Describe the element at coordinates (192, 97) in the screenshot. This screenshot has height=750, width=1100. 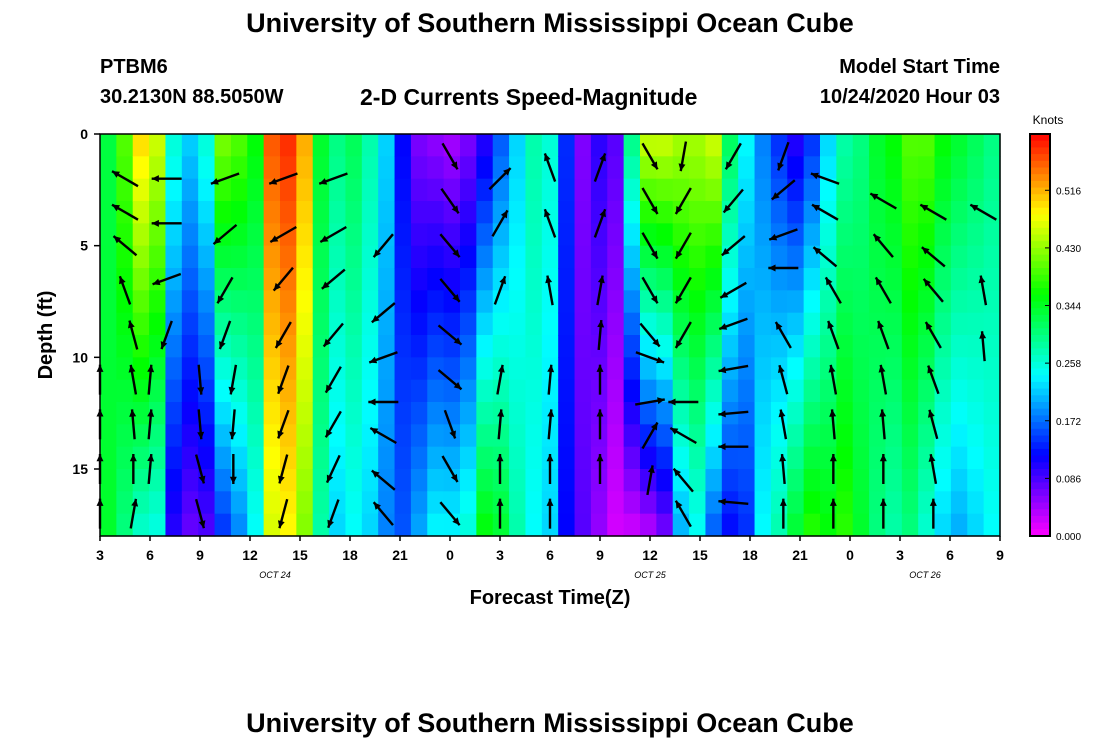
I see `station-coordinates: 30.2130N 88.5050W` at that location.